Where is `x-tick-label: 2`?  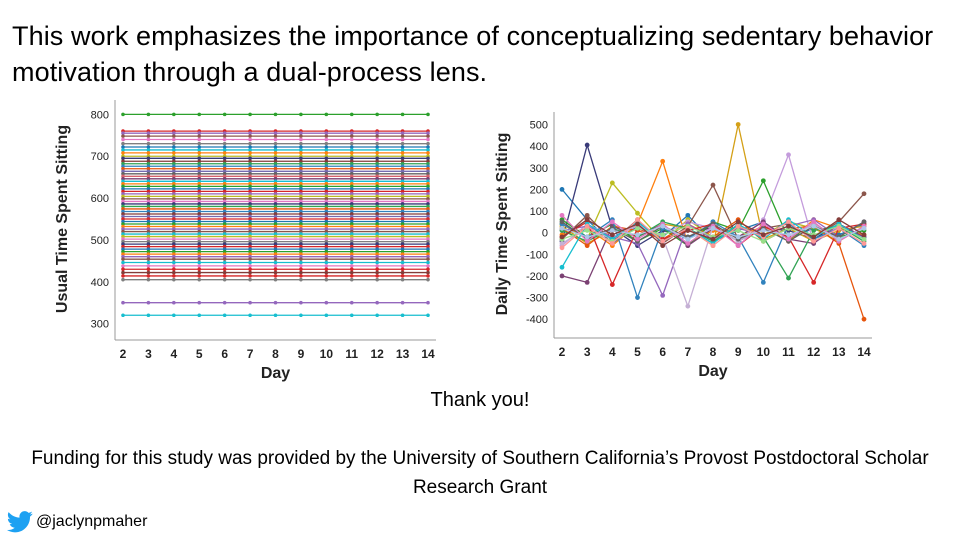
x-tick-label: 2 is located at coordinates (123, 354).